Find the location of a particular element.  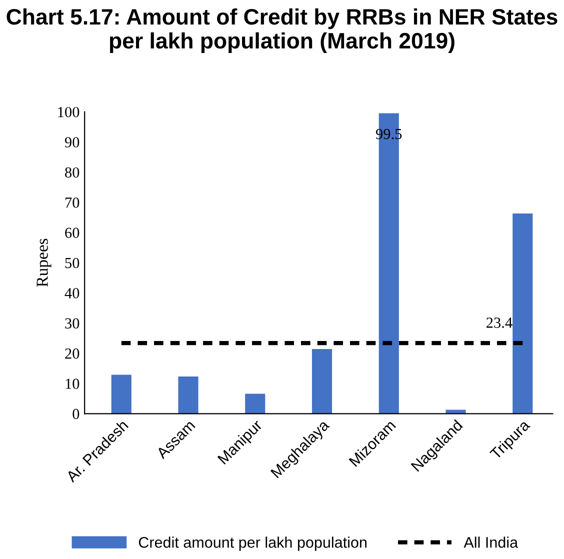

y-tick-label: 20 is located at coordinates (72, 353).